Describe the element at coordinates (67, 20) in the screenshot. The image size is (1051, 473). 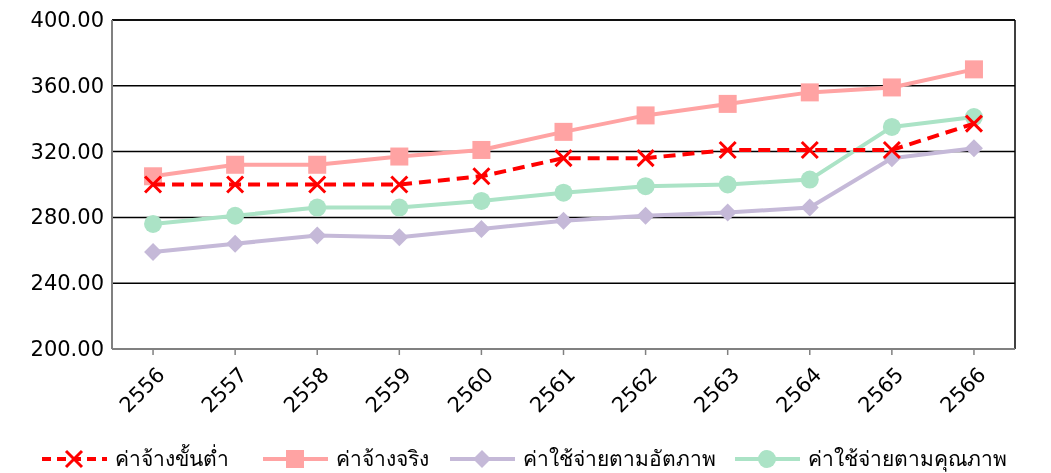
I see `ytick: 400.00` at that location.